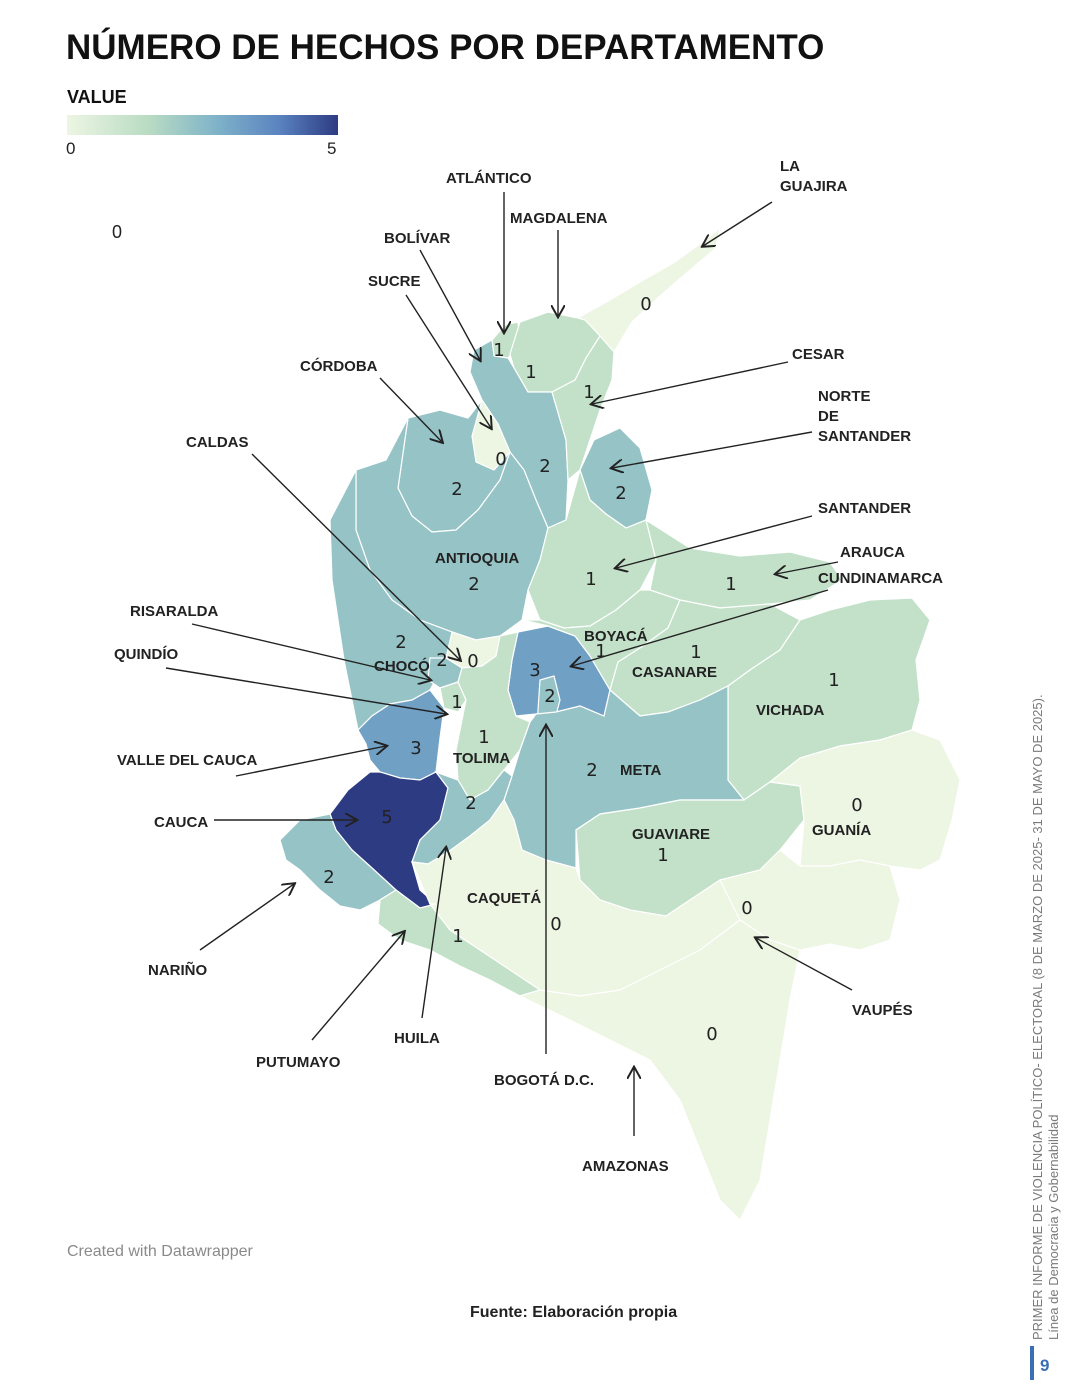 This screenshot has height=1396, width=1086. What do you see at coordinates (674, 672) in the screenshot?
I see `label-casanare: CASANARE` at bounding box center [674, 672].